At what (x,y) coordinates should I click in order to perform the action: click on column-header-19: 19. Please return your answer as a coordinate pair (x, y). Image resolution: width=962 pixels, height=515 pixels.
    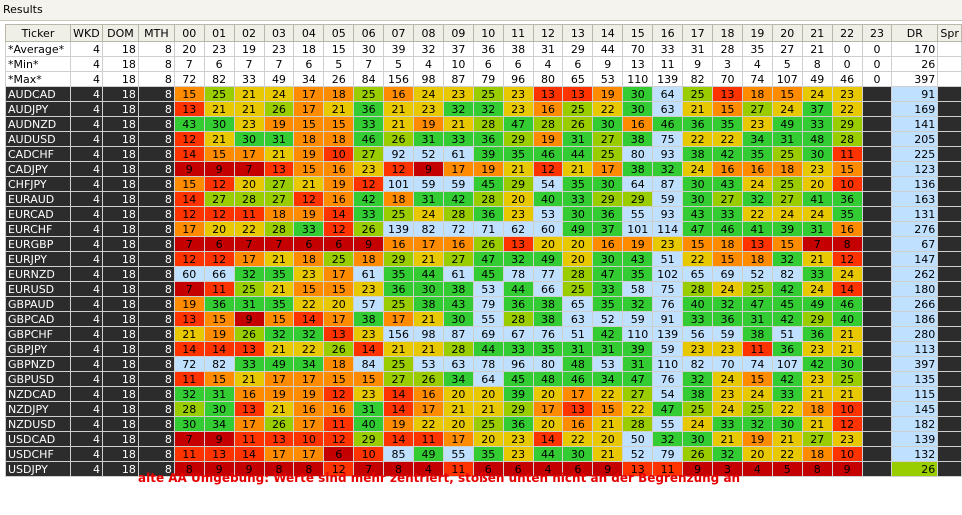
    Looking at the image, I should click on (757, 33).